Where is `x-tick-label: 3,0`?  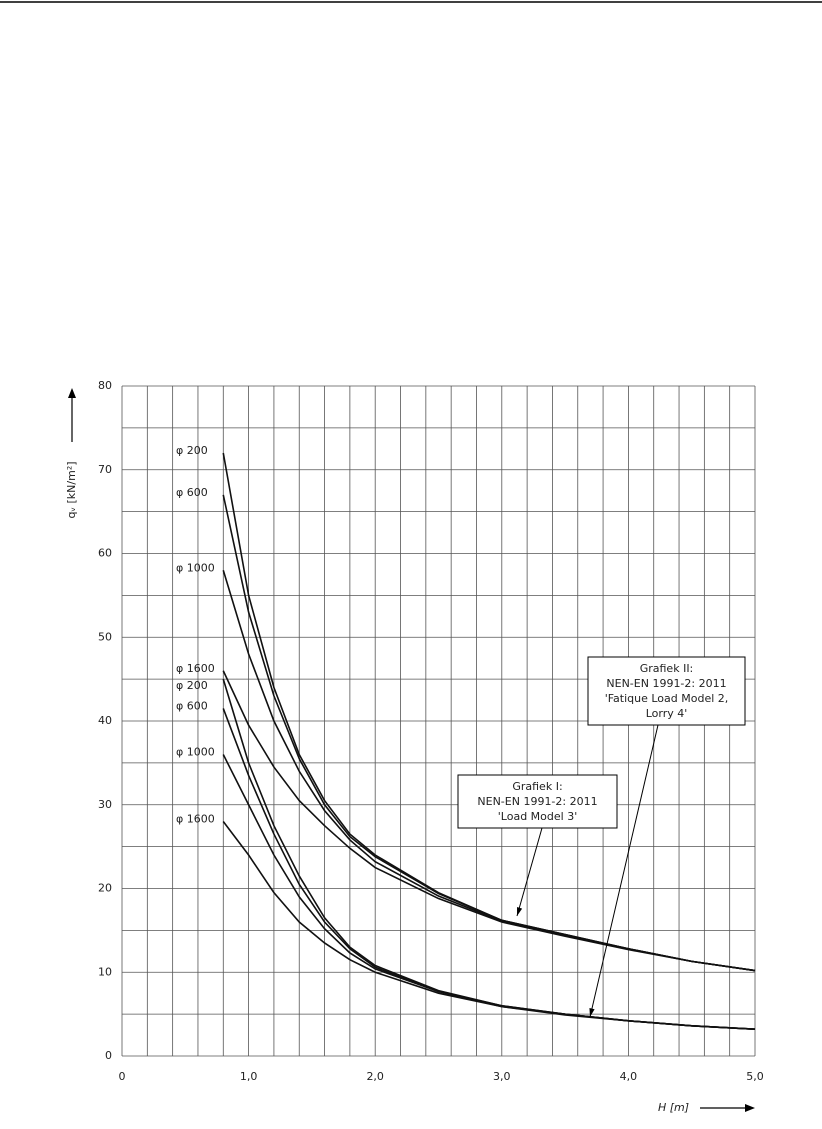 x-tick-label: 3,0 is located at coordinates (502, 1076).